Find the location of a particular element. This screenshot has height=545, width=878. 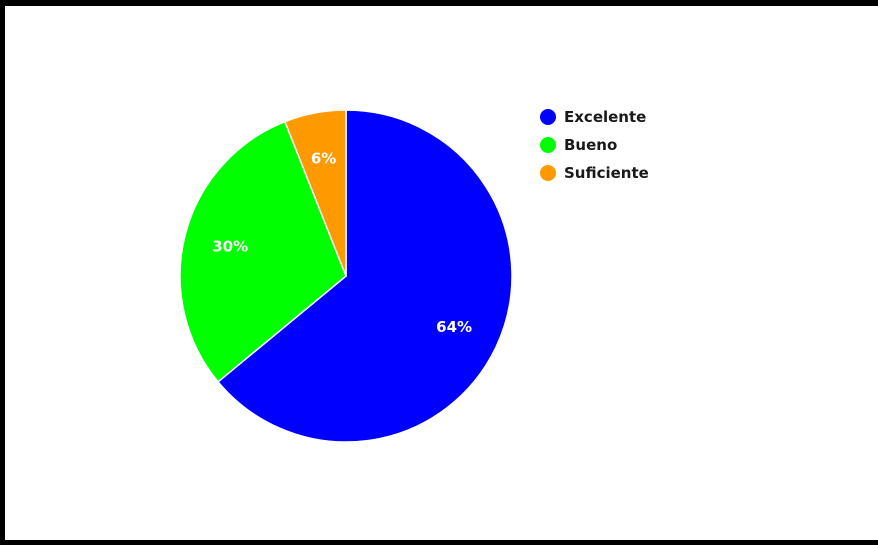

slice-label-bueno: 30% is located at coordinates (230, 246).